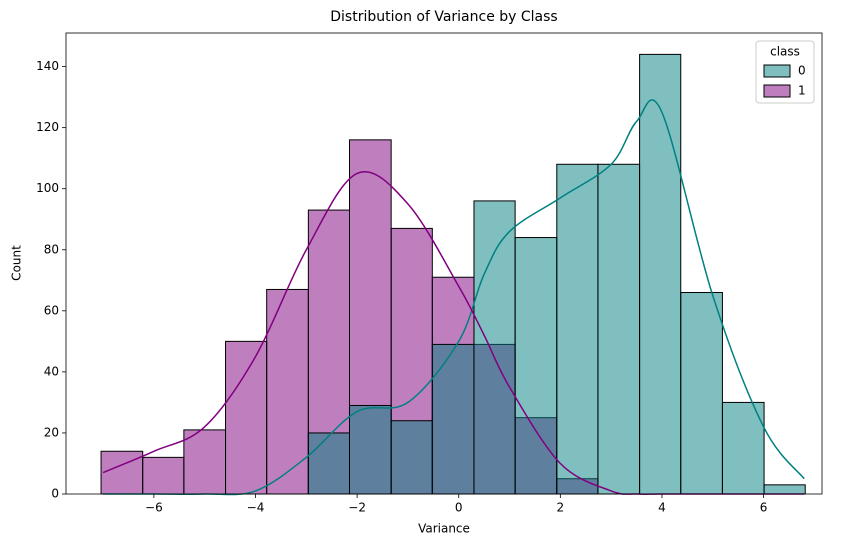 This screenshot has width=850, height=547. What do you see at coordinates (459, 508) in the screenshot?
I see `x-tick-label: 0` at bounding box center [459, 508].